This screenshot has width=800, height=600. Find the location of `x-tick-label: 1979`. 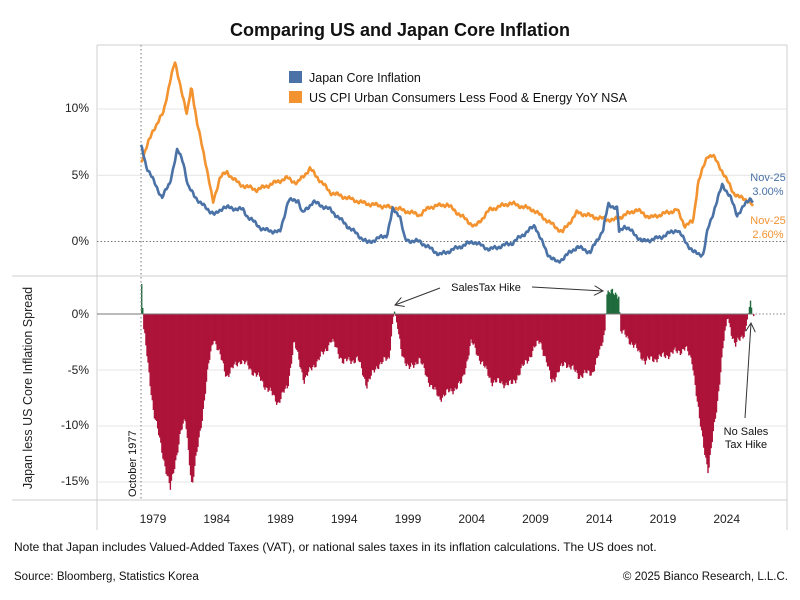

x-tick-label: 1979 is located at coordinates (153, 519).